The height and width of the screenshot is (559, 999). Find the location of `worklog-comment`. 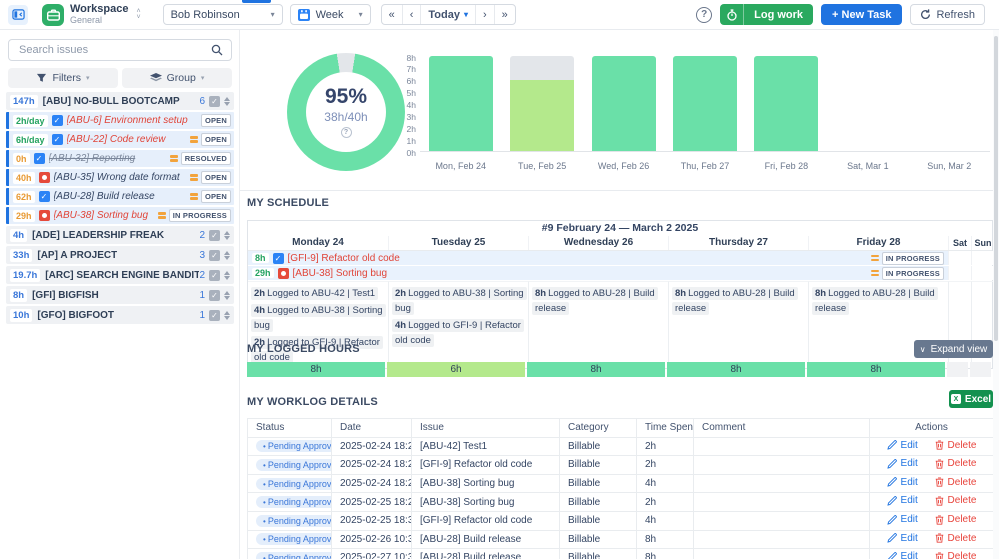

worklog-comment is located at coordinates (781, 520).